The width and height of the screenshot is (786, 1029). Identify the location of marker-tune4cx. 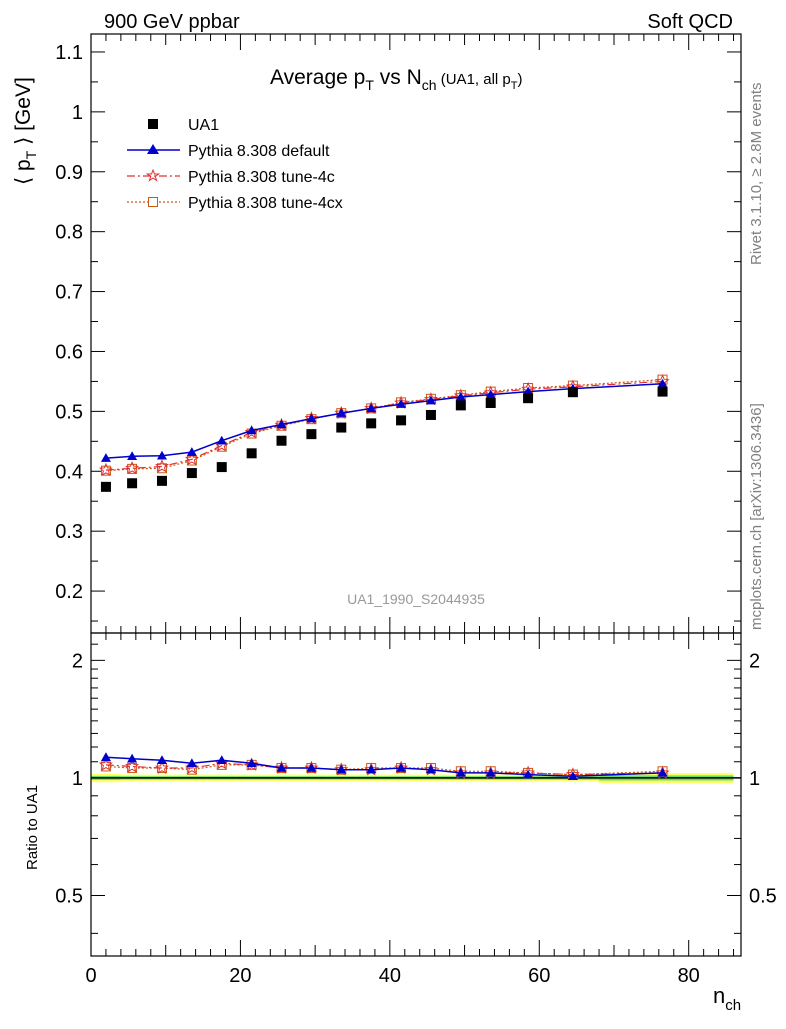
(161, 468).